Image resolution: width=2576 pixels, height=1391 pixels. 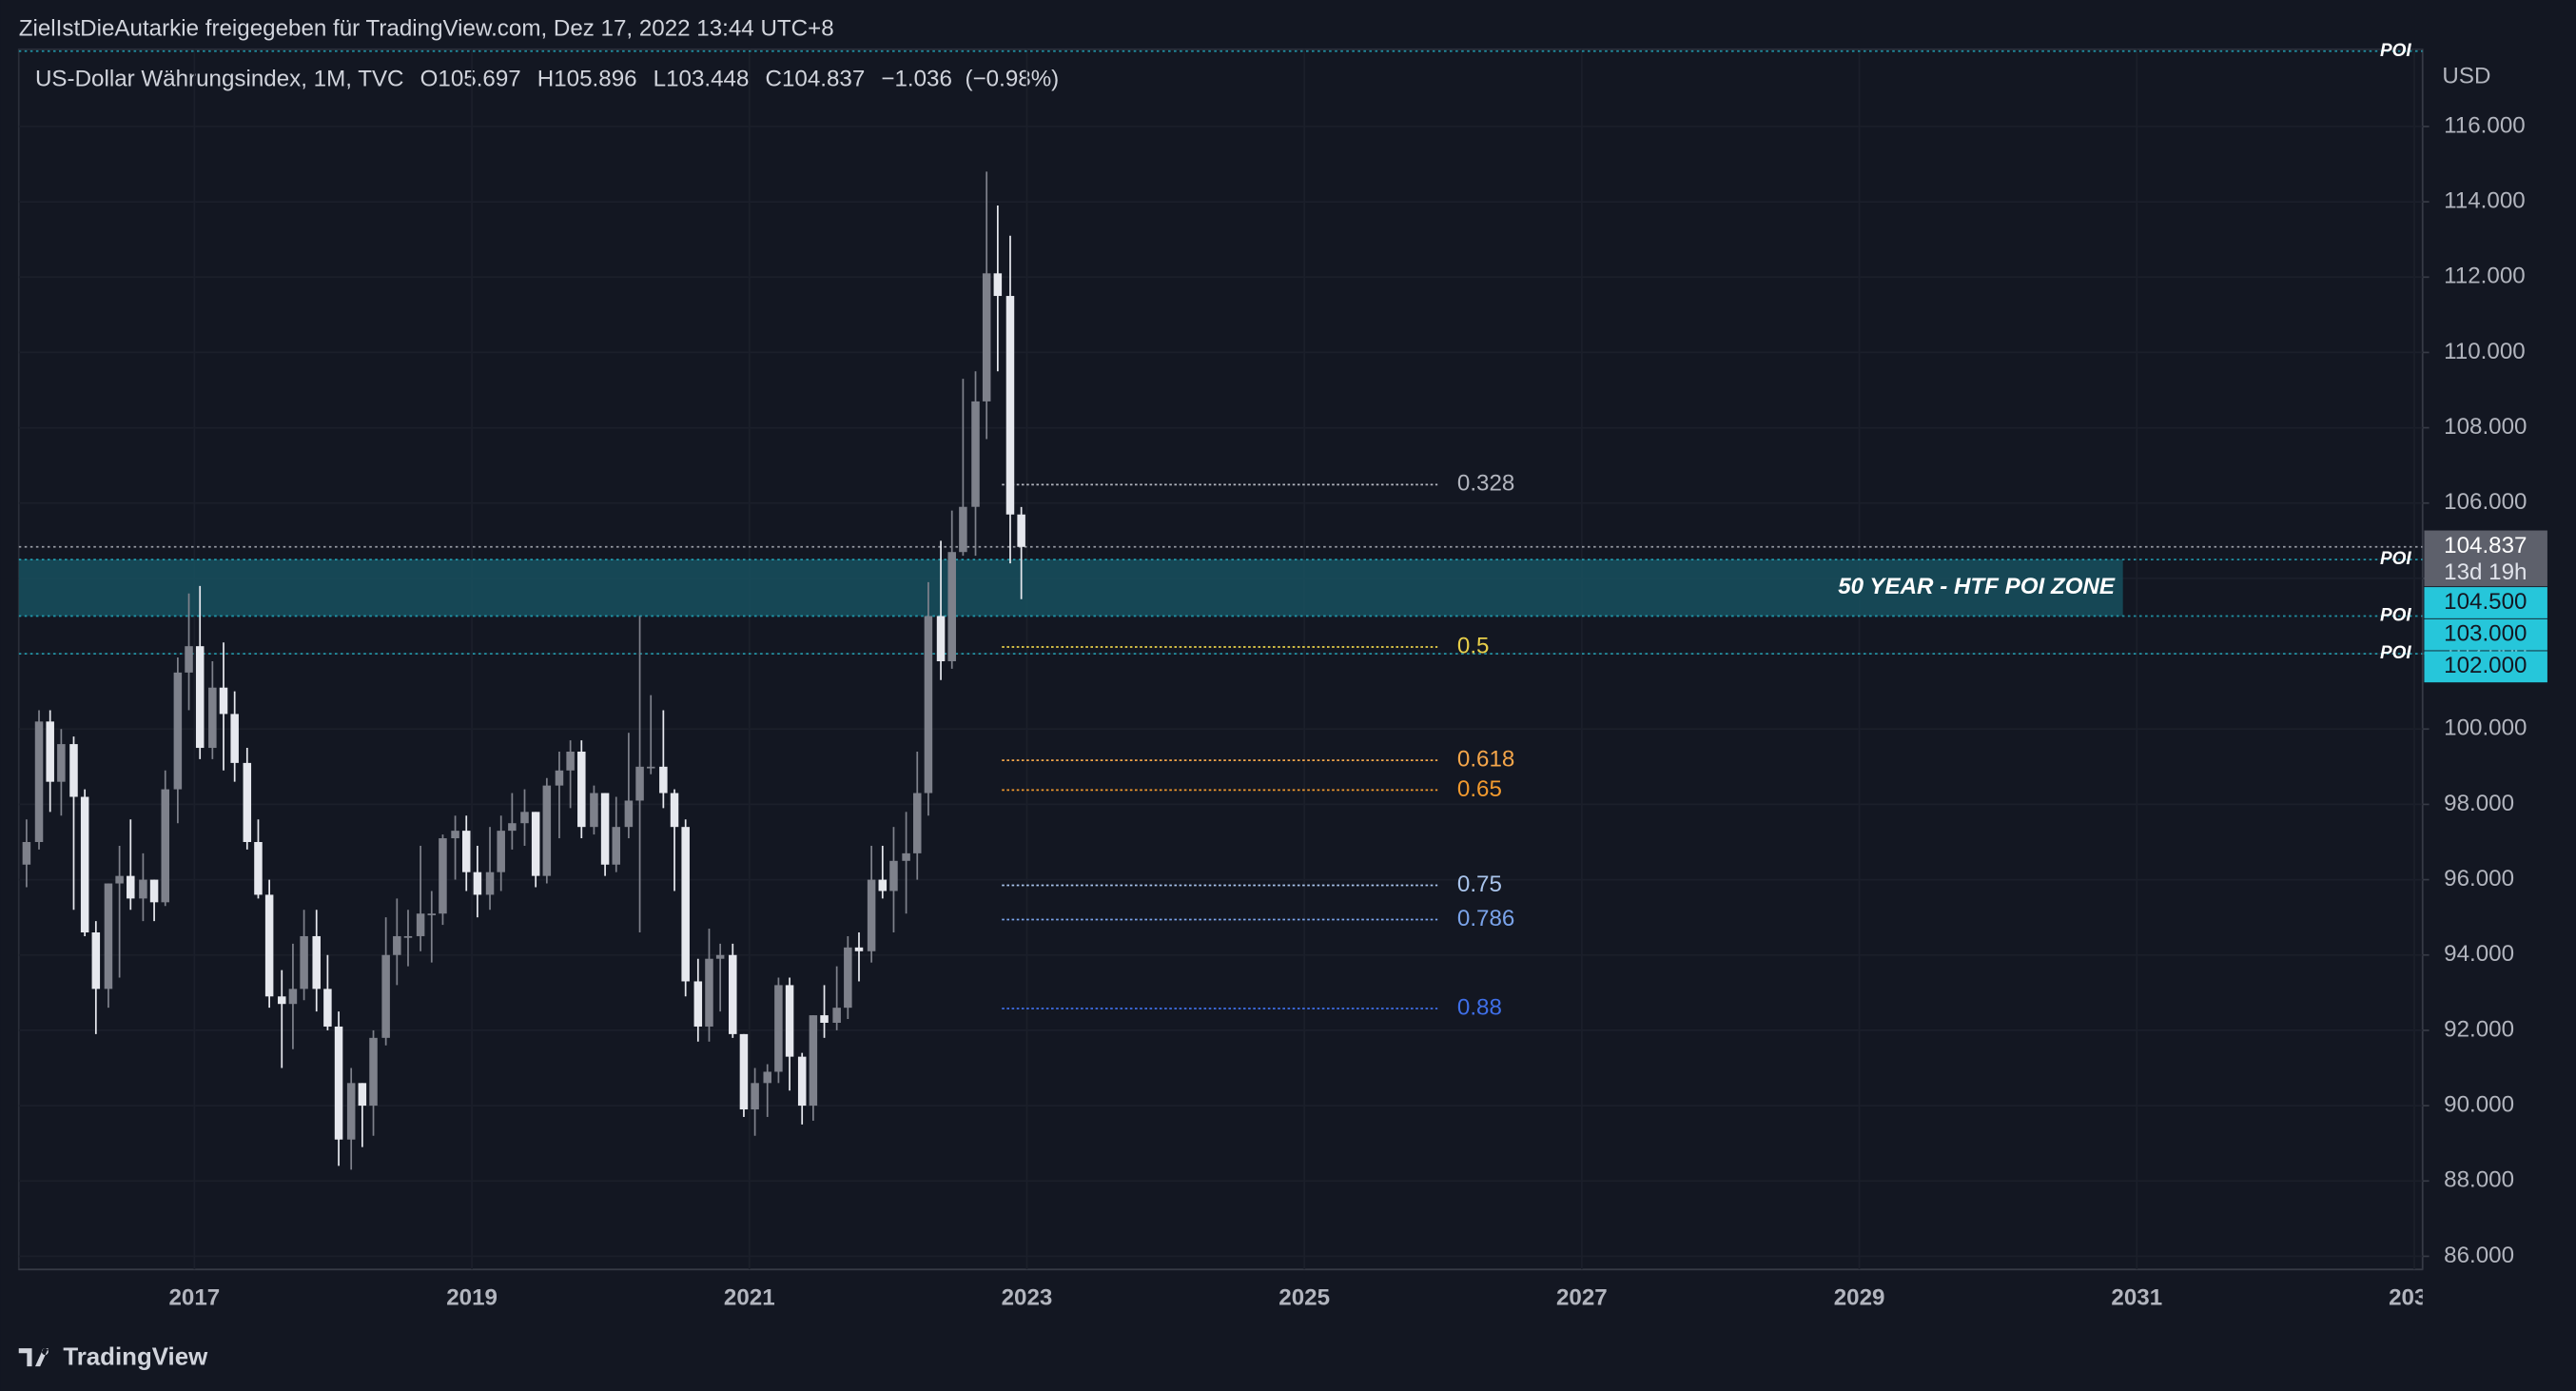 What do you see at coordinates (2485, 276) in the screenshot?
I see `y-tick-label: 112.000` at bounding box center [2485, 276].